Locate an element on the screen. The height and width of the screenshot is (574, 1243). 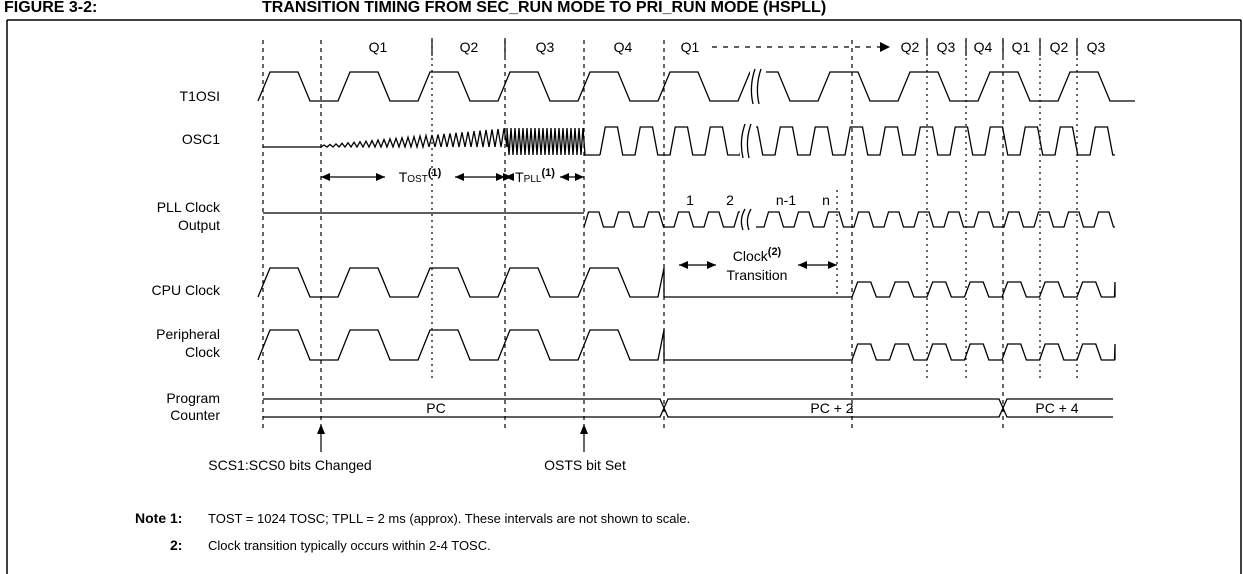
signal-label: Counter is located at coordinates (195, 415).